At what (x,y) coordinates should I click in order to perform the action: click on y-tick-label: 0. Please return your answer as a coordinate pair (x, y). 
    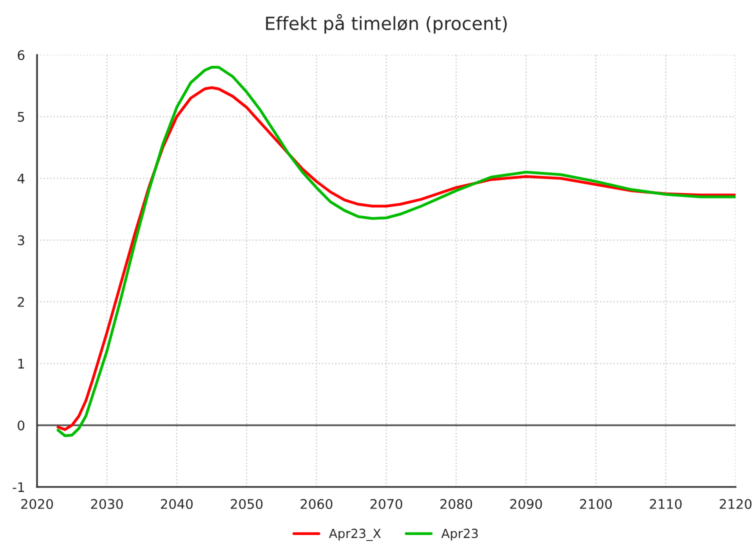
    Looking at the image, I should click on (21, 425).